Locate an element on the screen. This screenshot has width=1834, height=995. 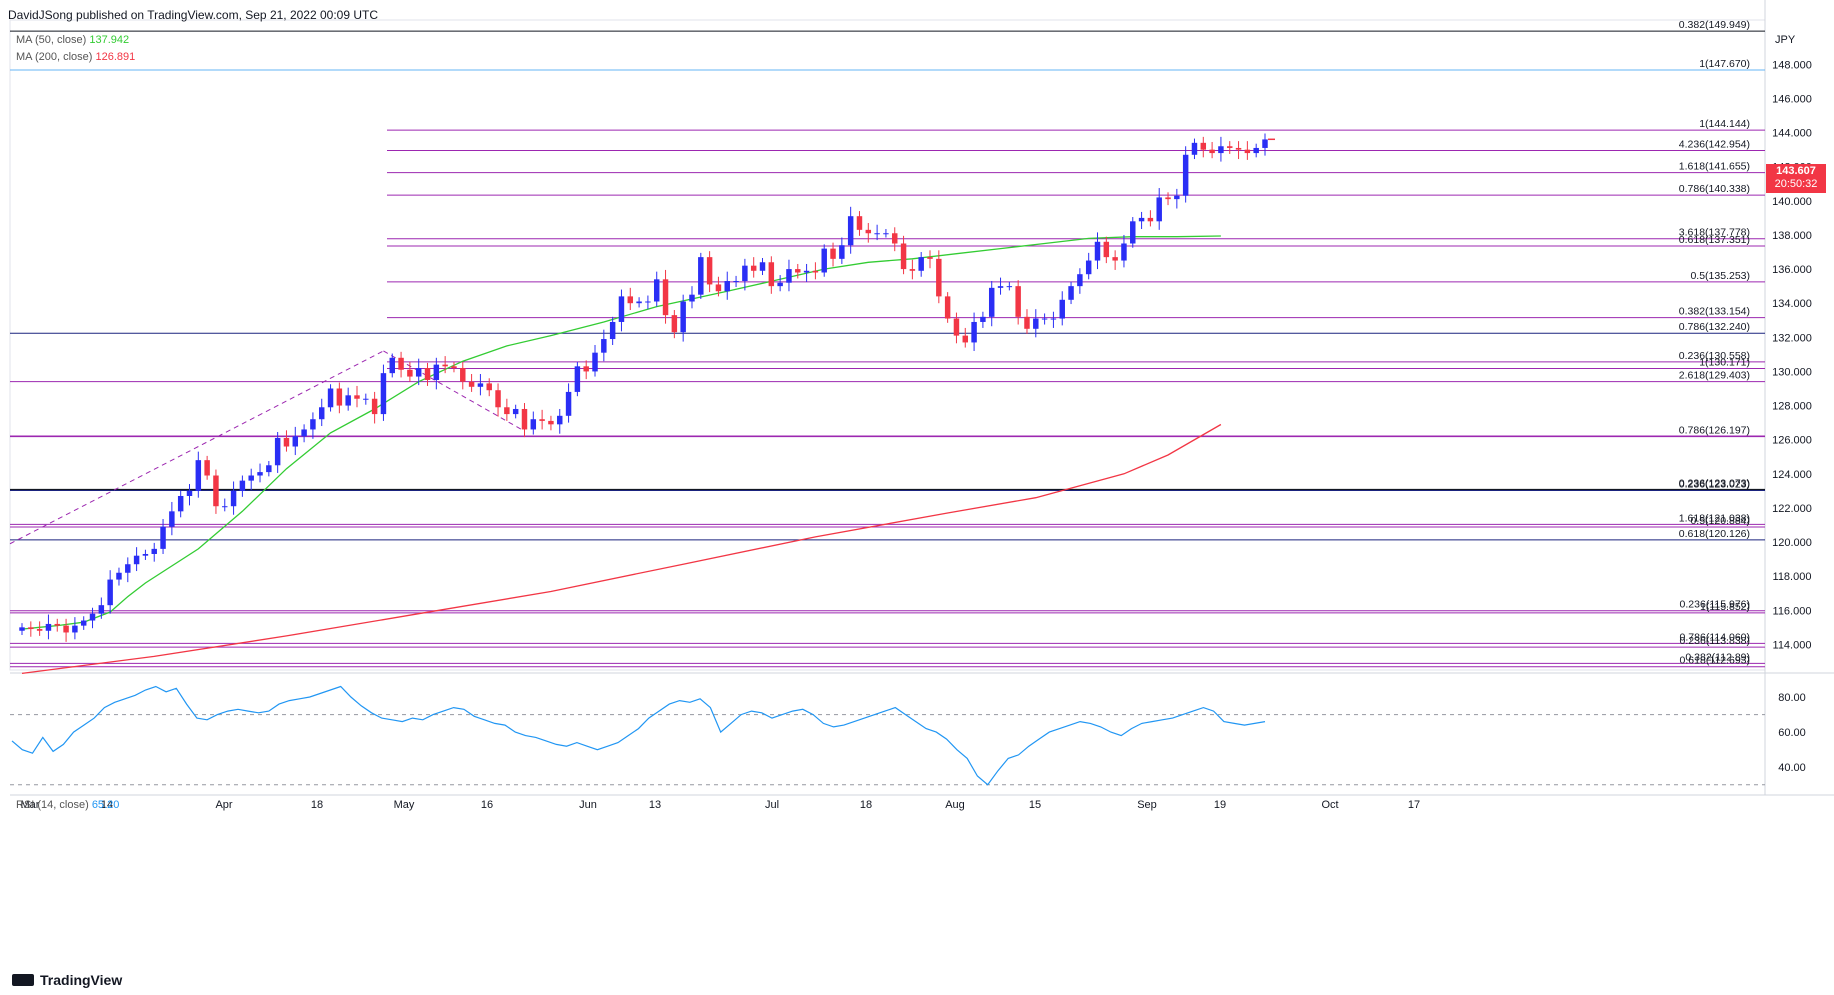
fib-label: 0.5(135.253) is located at coordinates (1720, 276).